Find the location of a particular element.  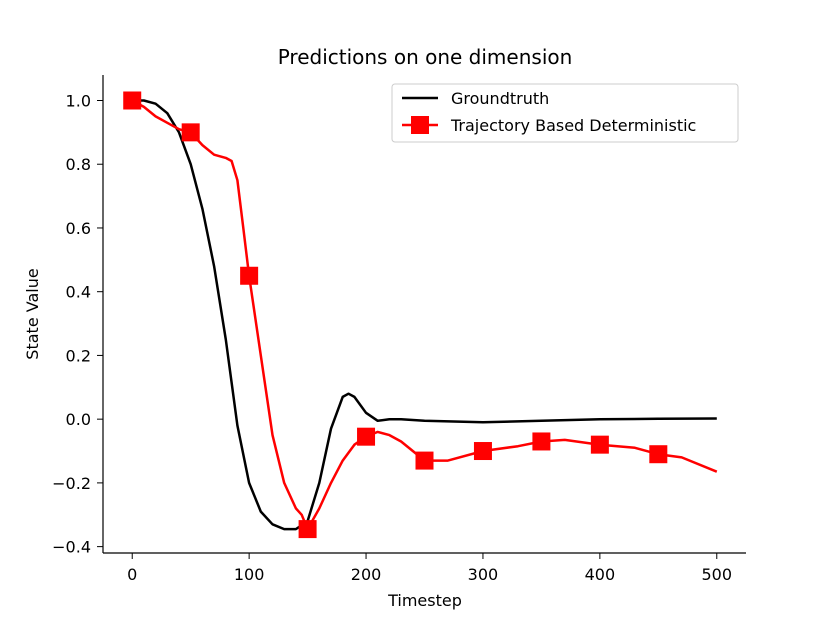

y-tick-label: 0.0 is located at coordinates (78, 419).